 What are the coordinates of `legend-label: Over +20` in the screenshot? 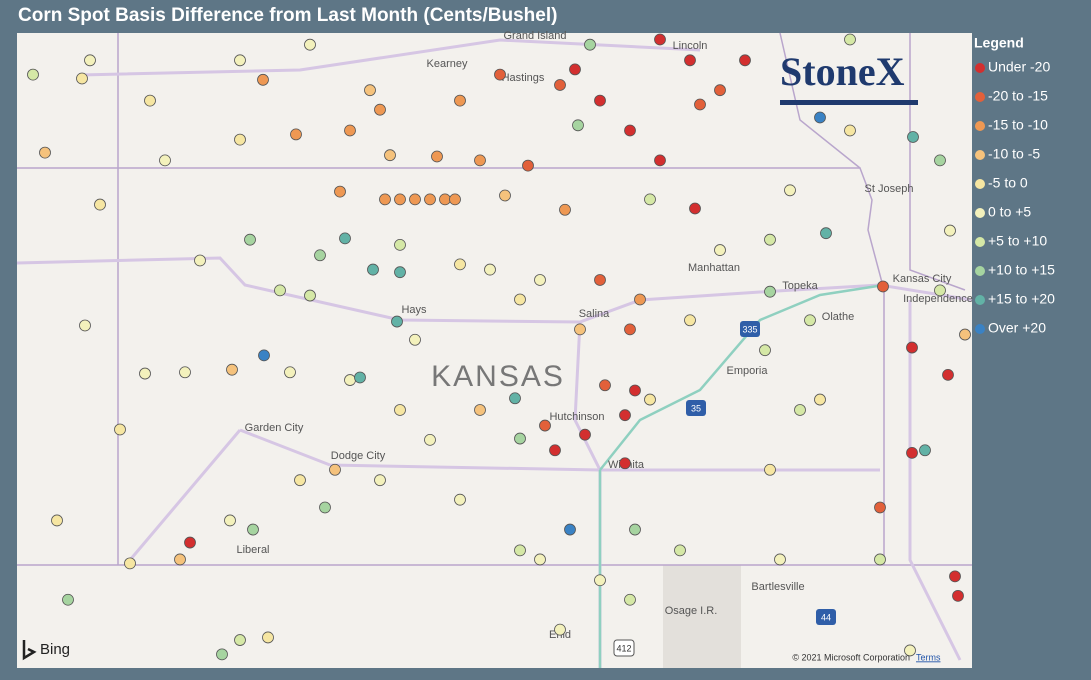 It's located at (1017, 328).